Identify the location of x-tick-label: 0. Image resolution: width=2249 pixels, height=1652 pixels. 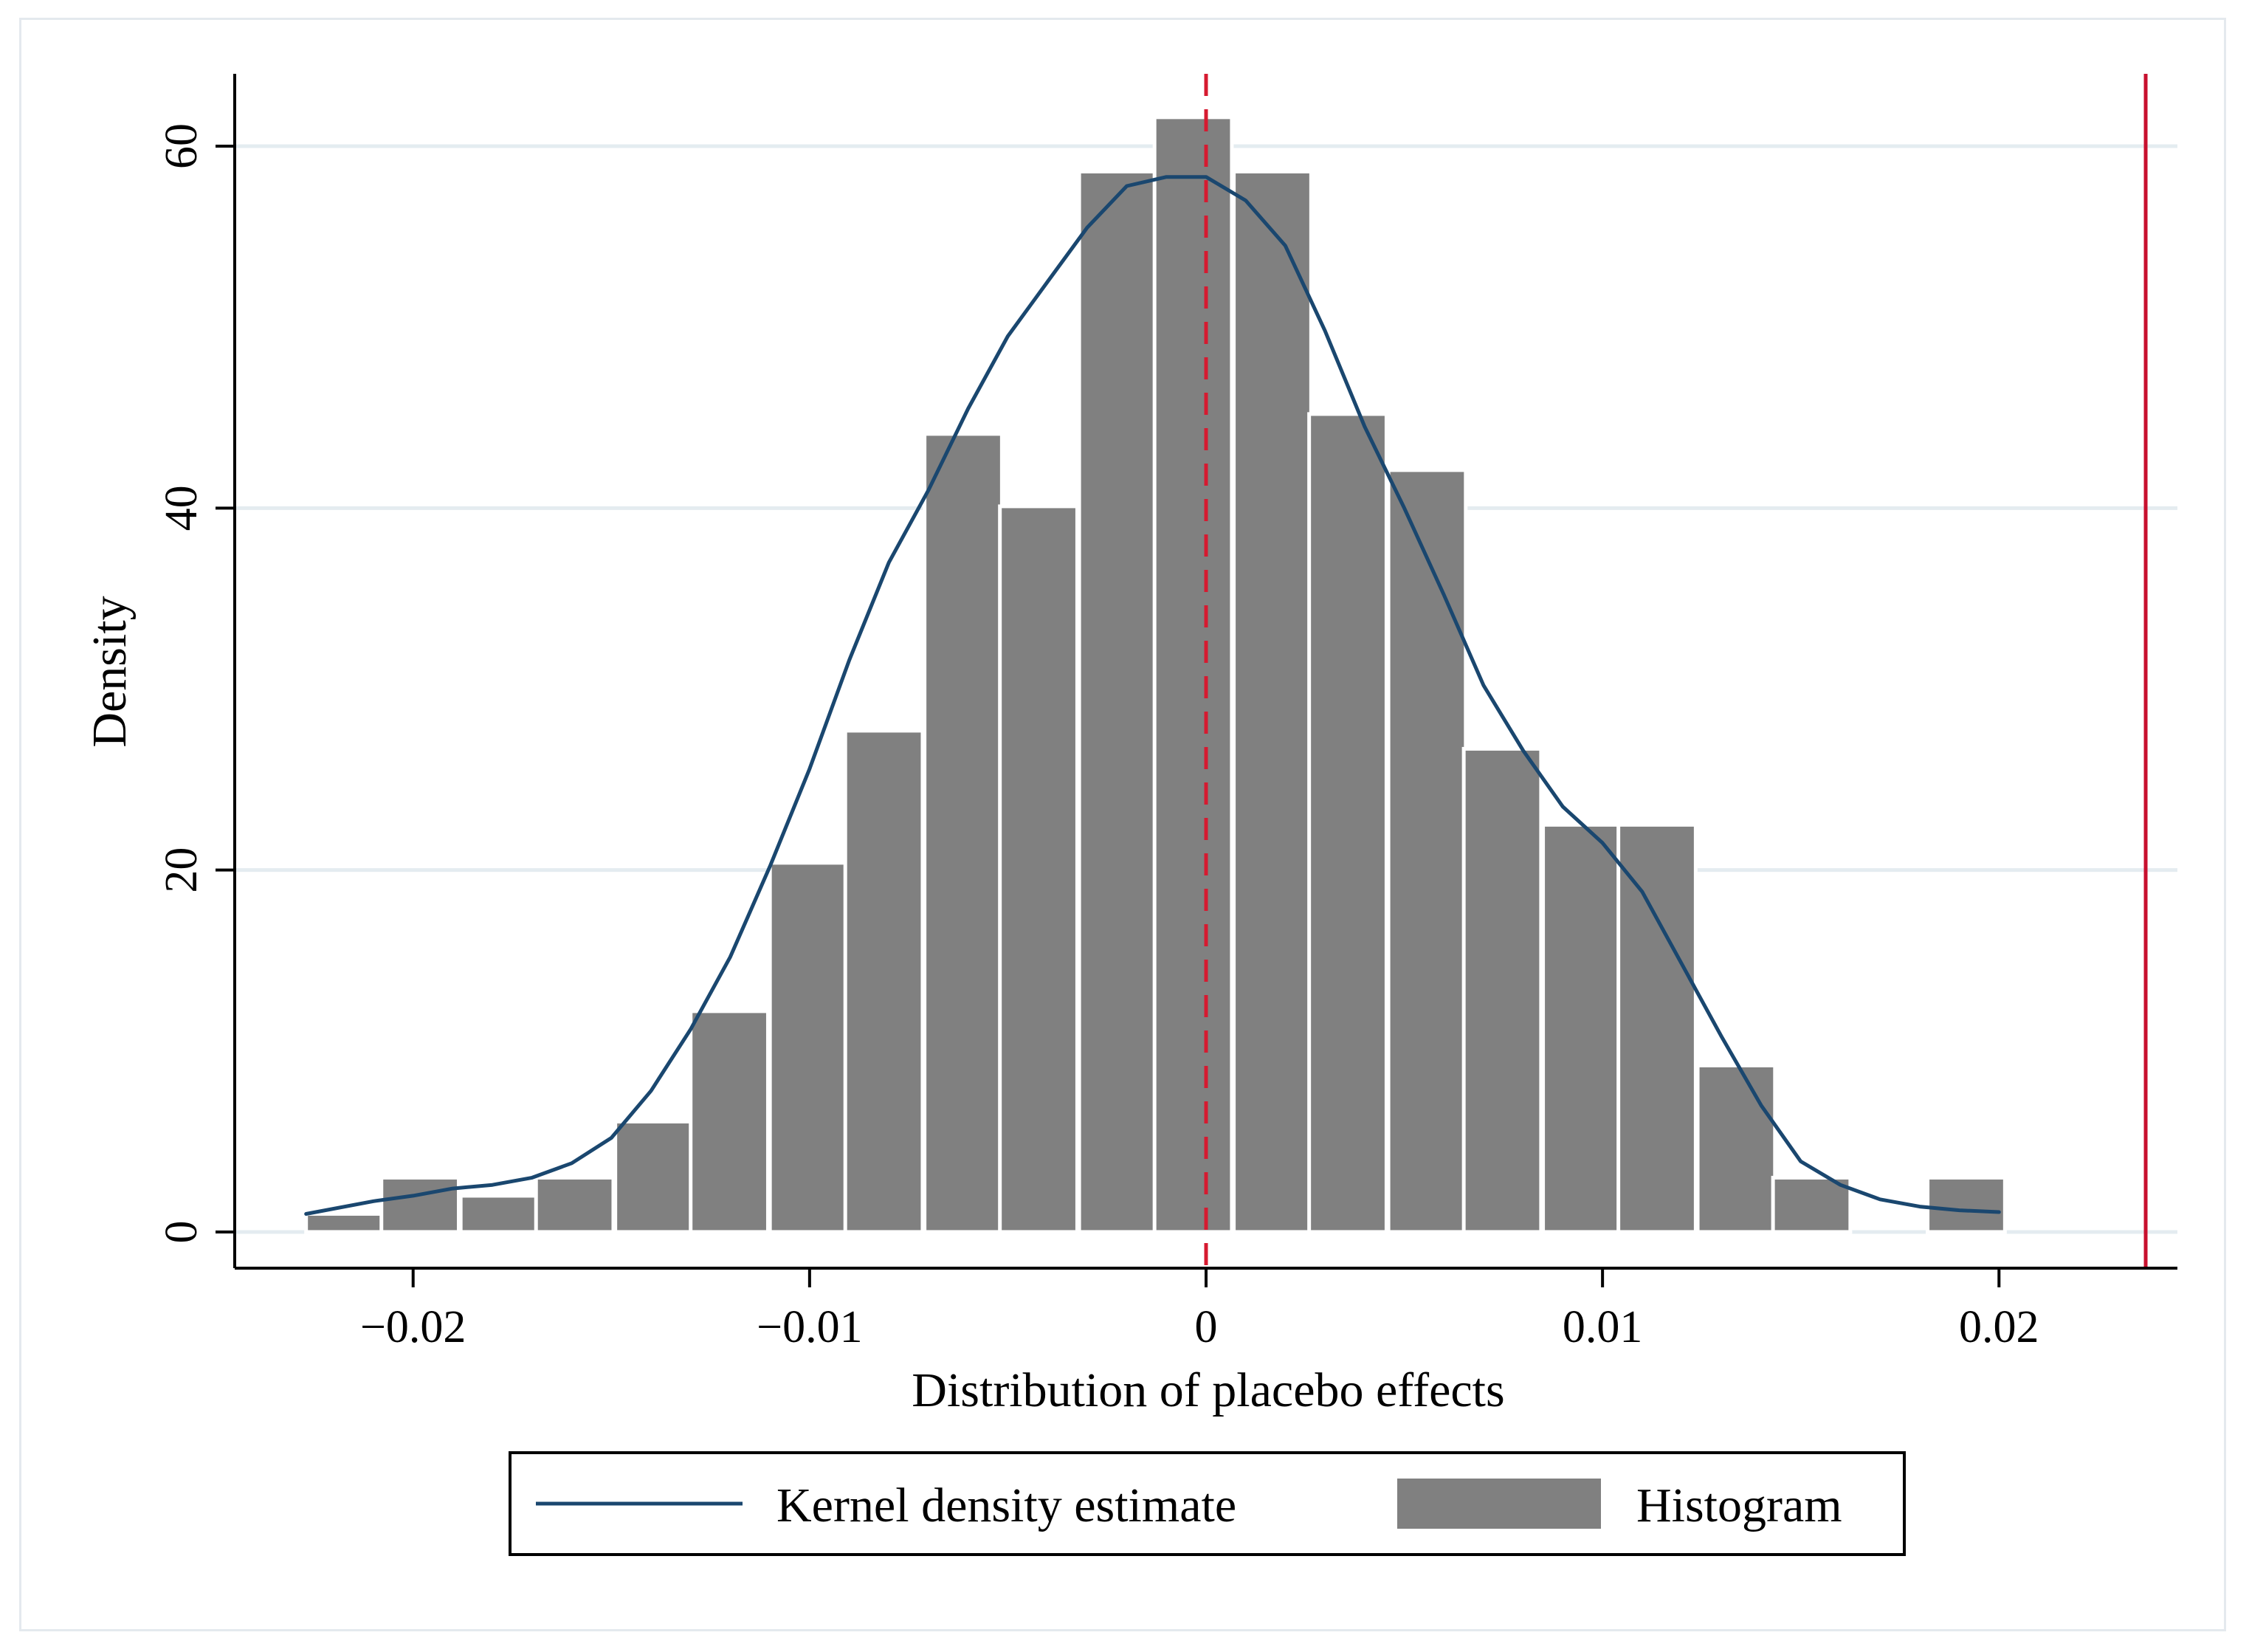
(1206, 1327).